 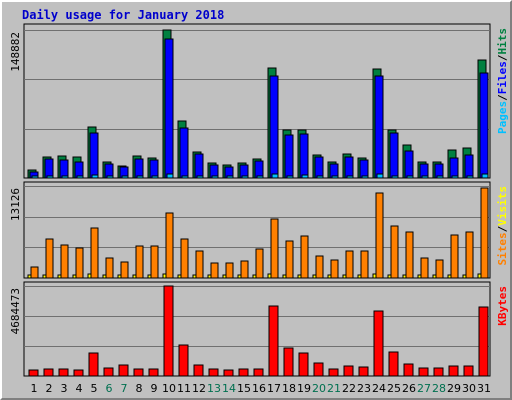 What do you see at coordinates (319, 388) in the screenshot?
I see `x-tick-label-day-20: 20` at bounding box center [319, 388].